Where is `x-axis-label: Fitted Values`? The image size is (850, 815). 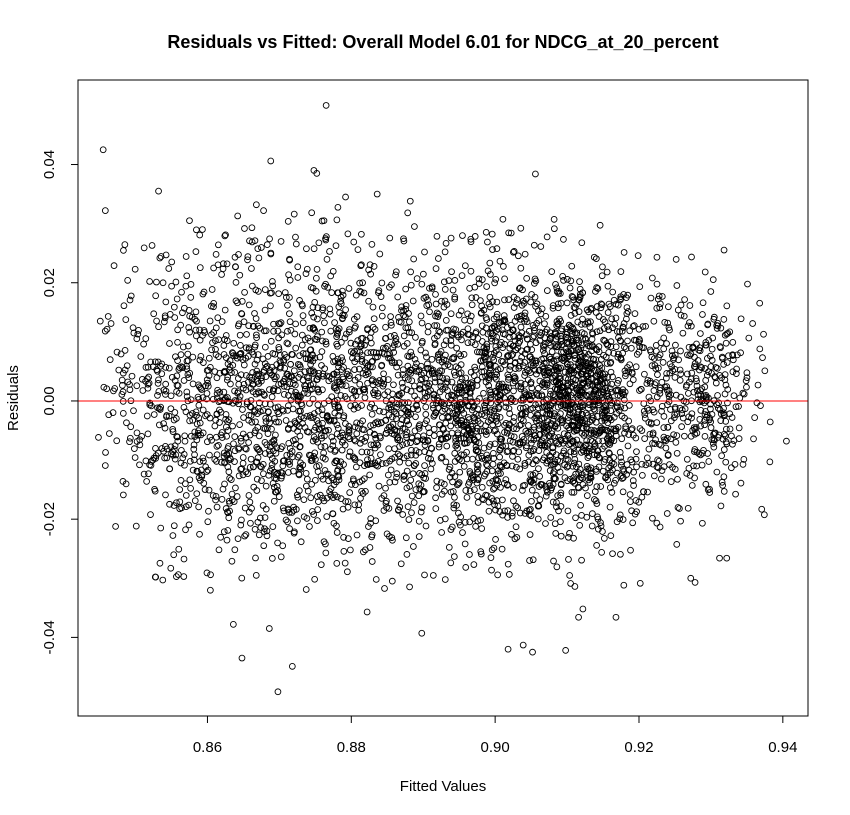
x-axis-label: Fitted Values is located at coordinates (443, 786).